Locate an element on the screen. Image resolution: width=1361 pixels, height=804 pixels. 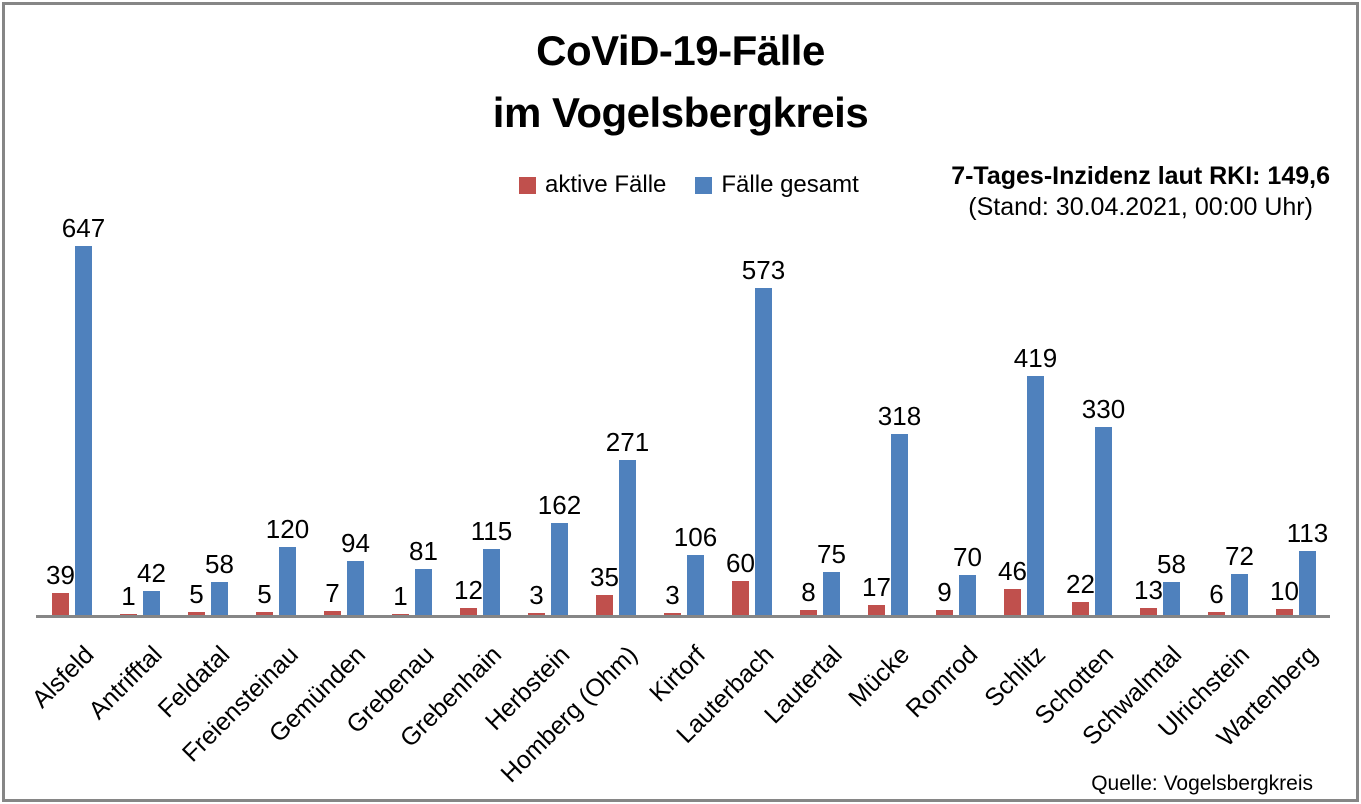
x-tick-label-text: Romrod is located at coordinates (942, 682).